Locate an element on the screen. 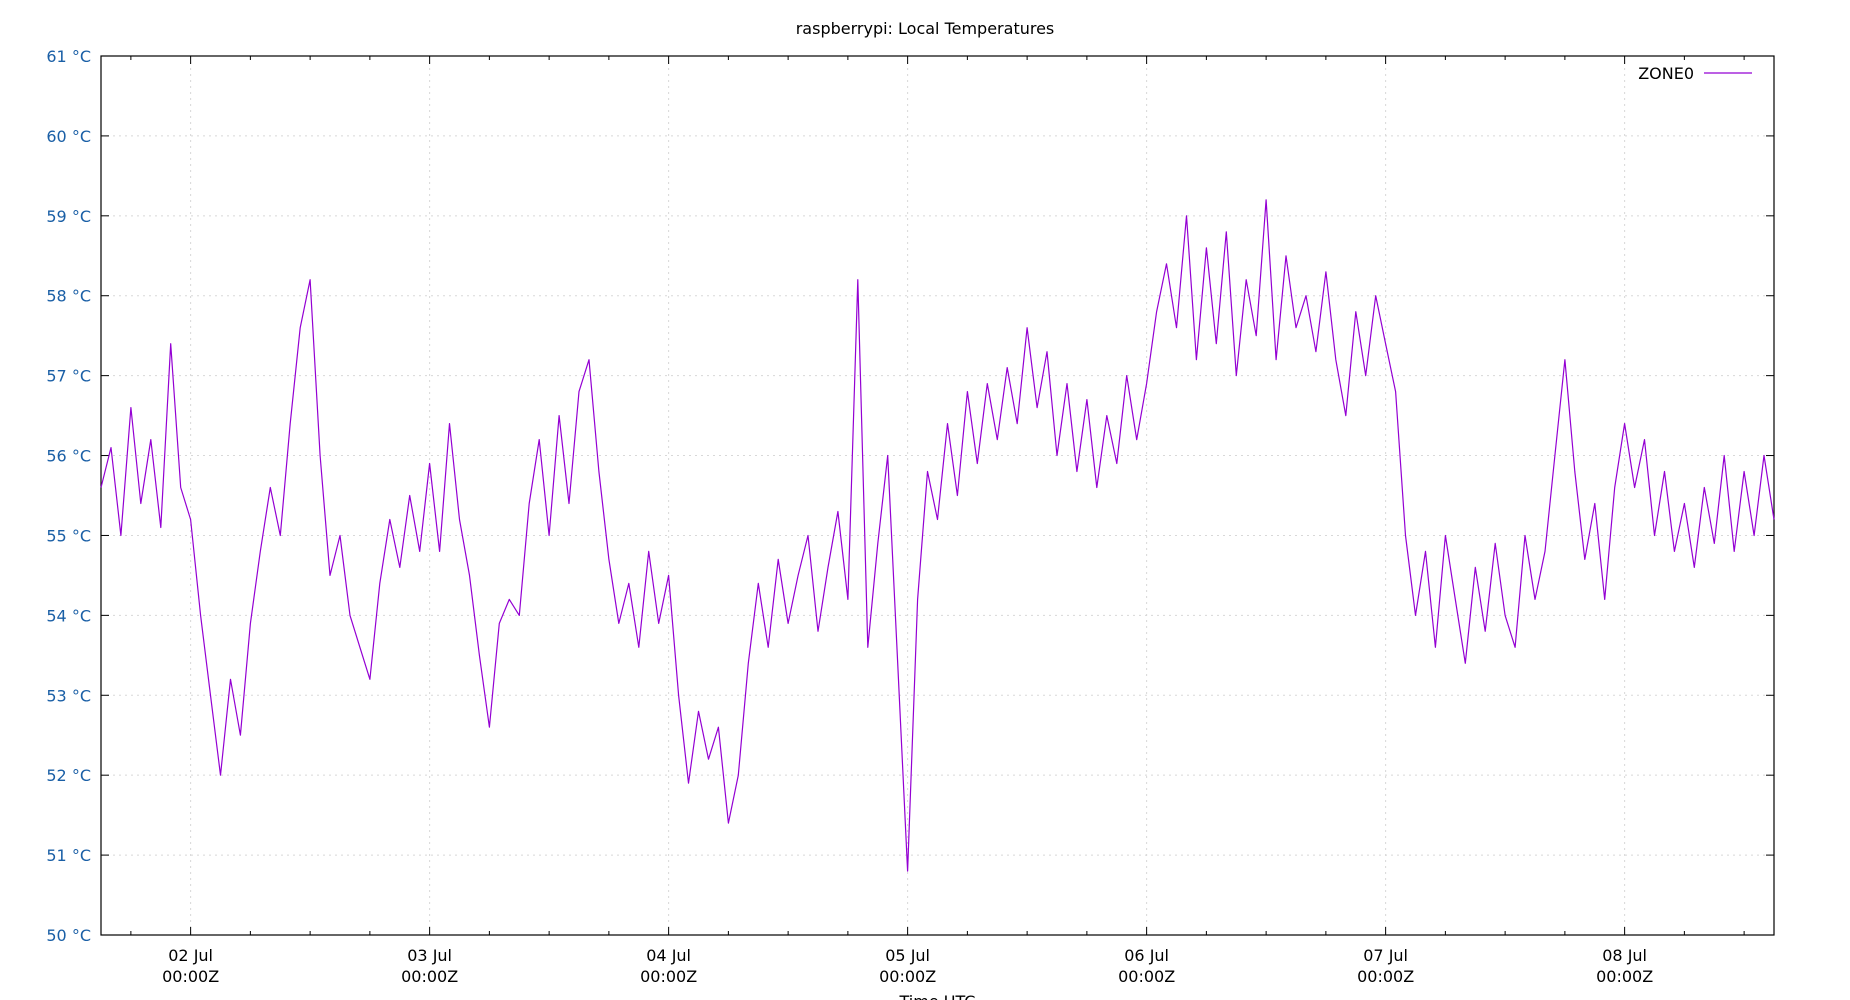 This screenshot has width=1850, height=1000. x-tick-label-date: 08 Jul is located at coordinates (1624, 955).